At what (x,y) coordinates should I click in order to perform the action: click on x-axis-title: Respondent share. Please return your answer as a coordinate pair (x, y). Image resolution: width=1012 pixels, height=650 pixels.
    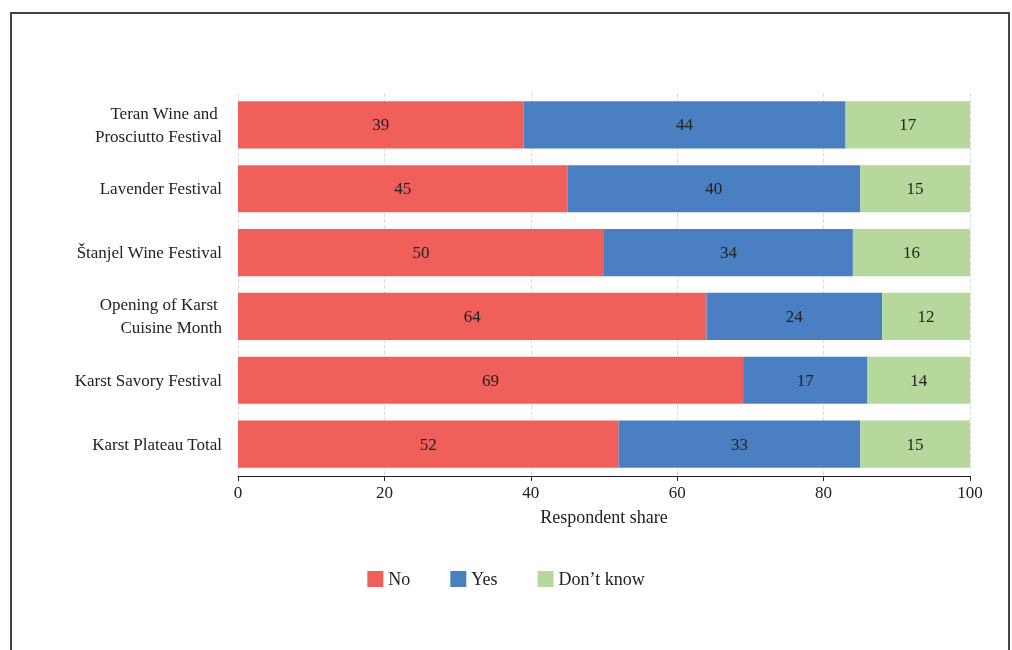
    Looking at the image, I should click on (604, 517).